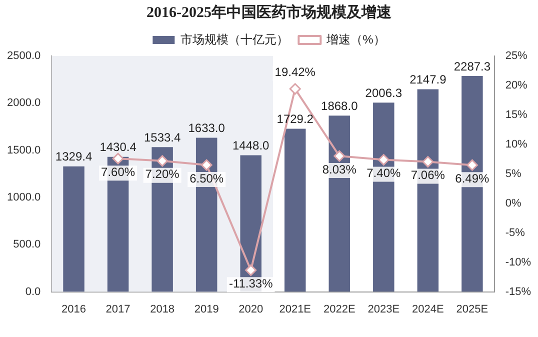  What do you see at coordinates (33, 292) in the screenshot?
I see `y-tick-label: 0.0` at bounding box center [33, 292].